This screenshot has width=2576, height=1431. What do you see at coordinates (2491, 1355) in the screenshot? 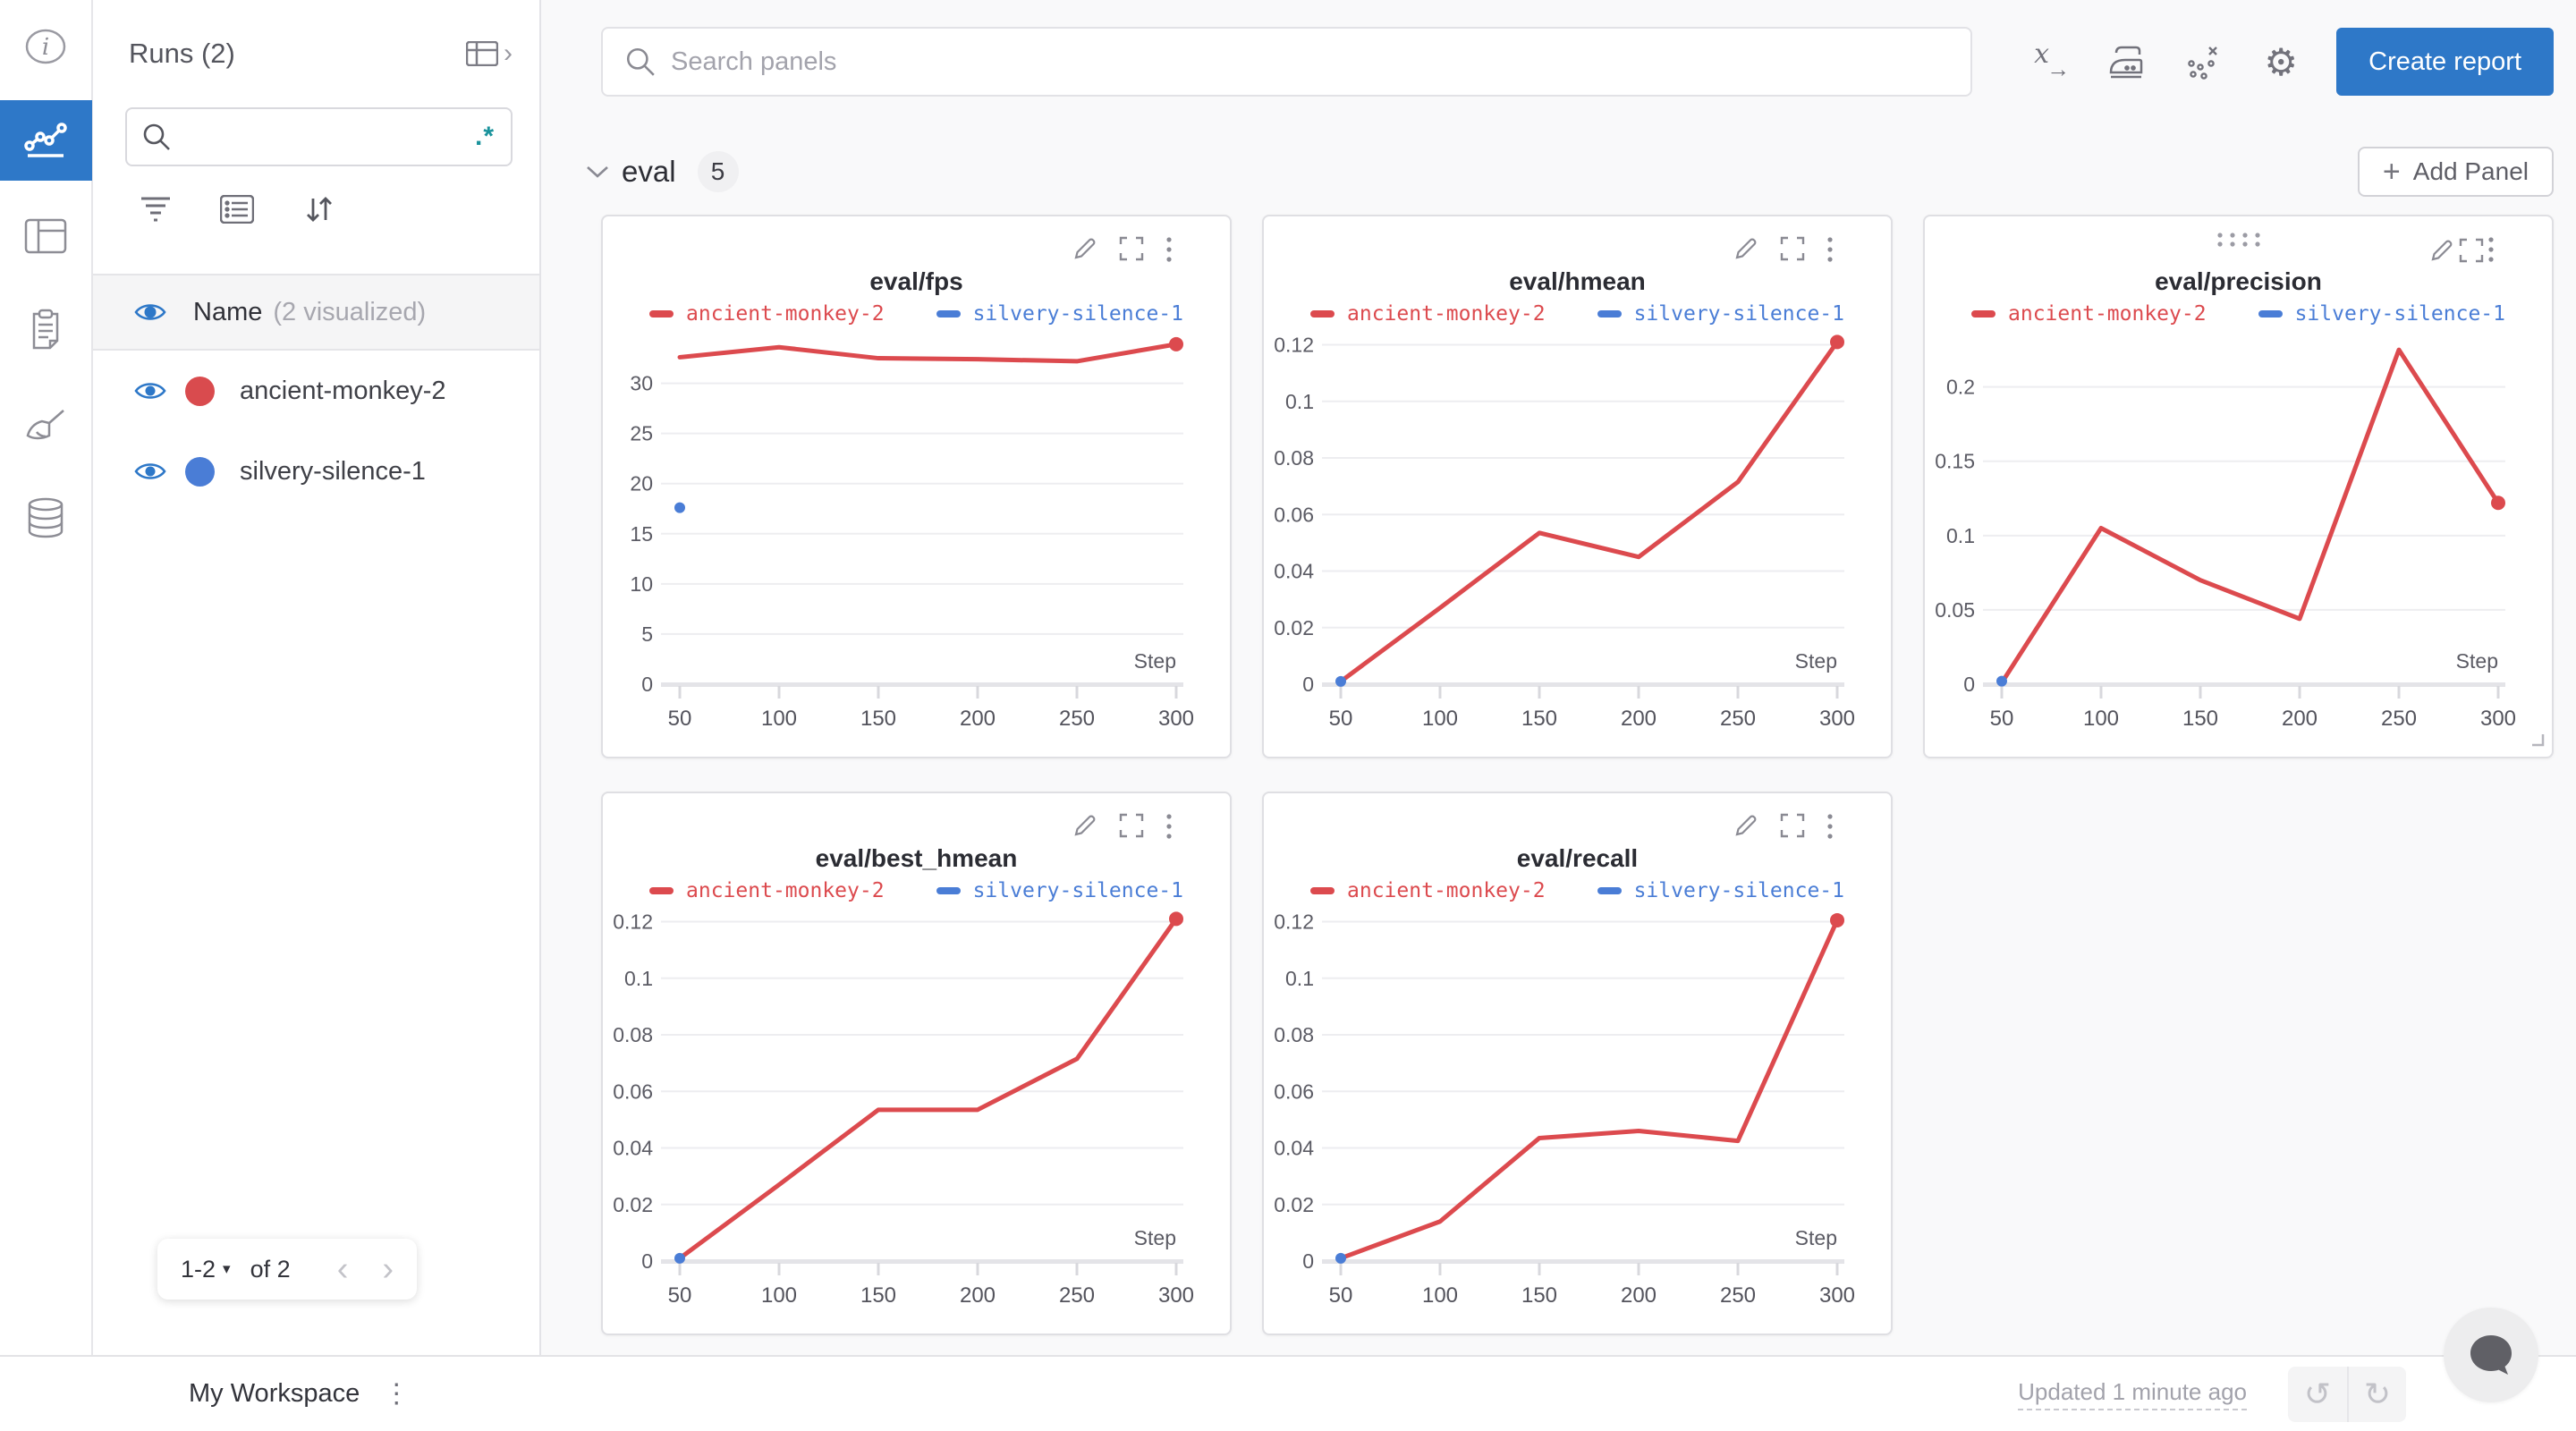
I see `chat-support-button` at bounding box center [2491, 1355].